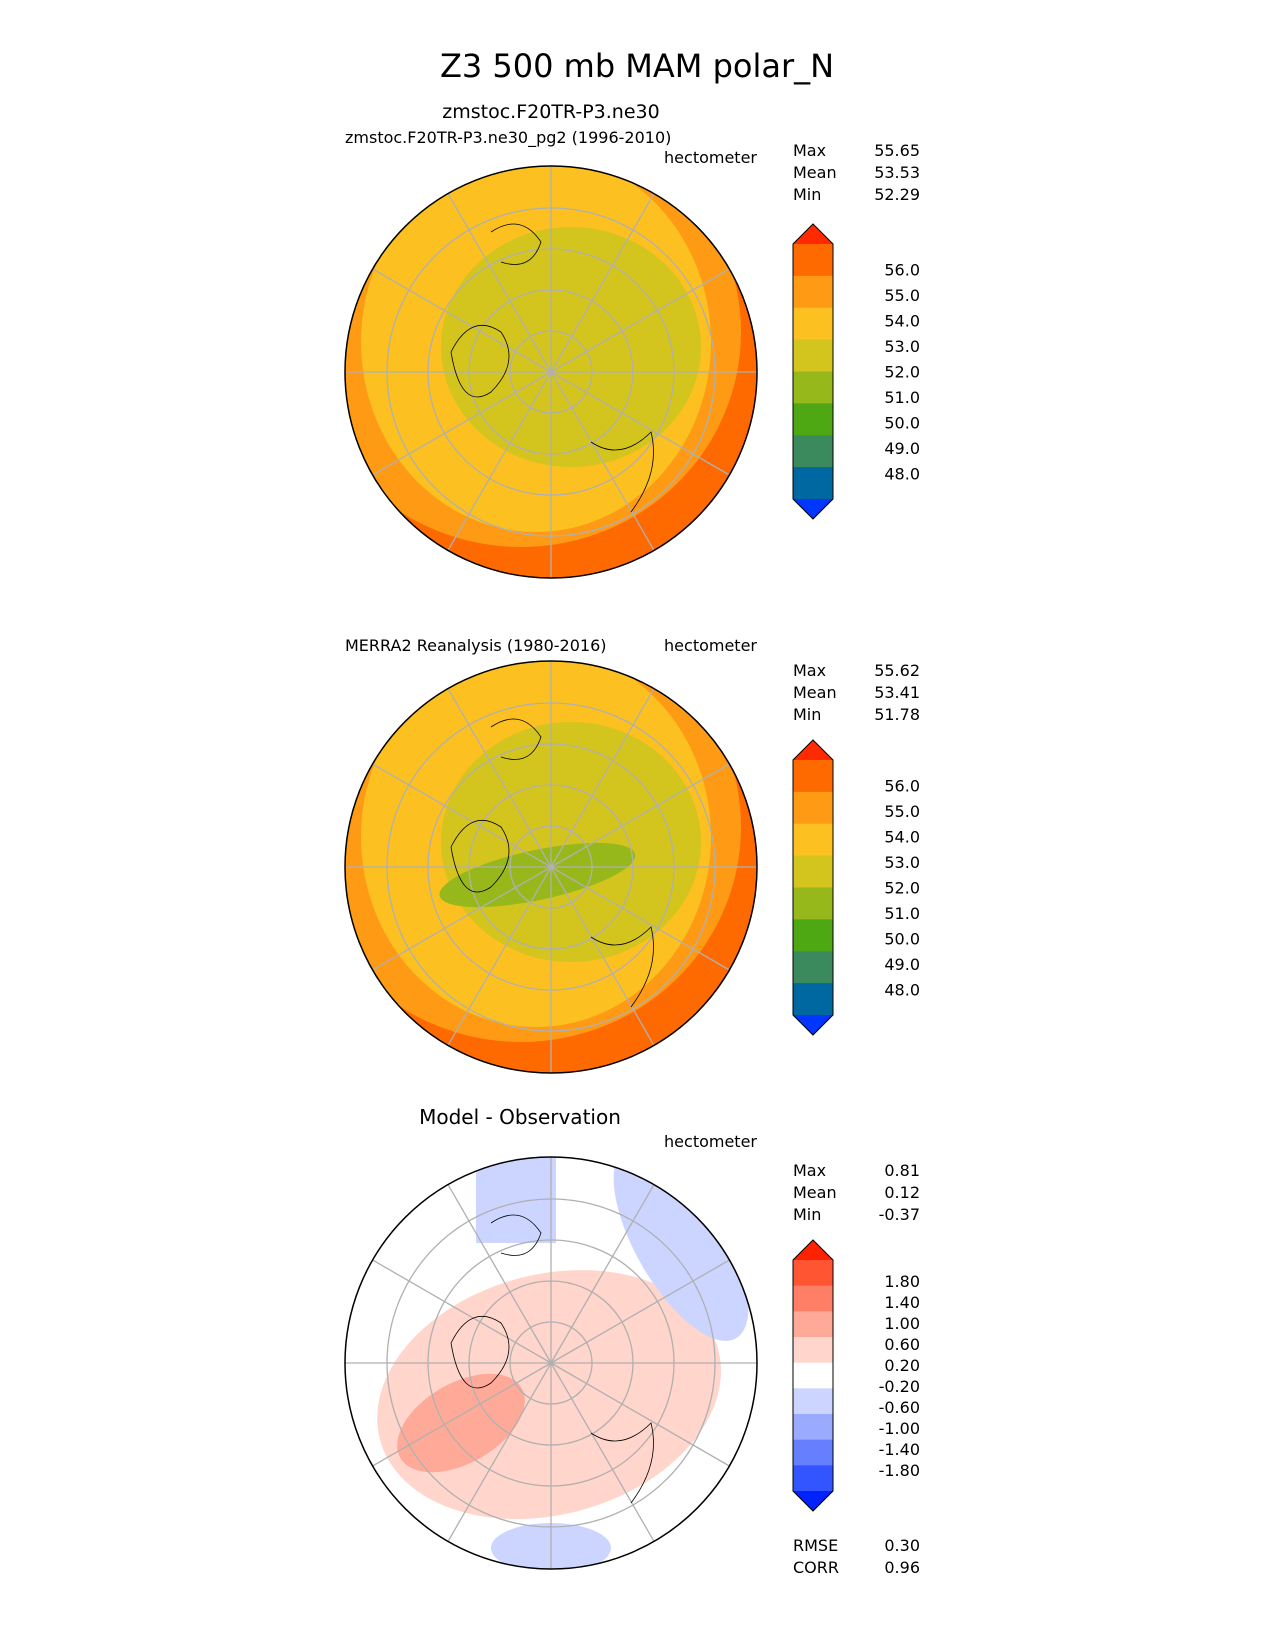  I want to click on colorbar-tick-label: -0.60, so click(899, 1407).